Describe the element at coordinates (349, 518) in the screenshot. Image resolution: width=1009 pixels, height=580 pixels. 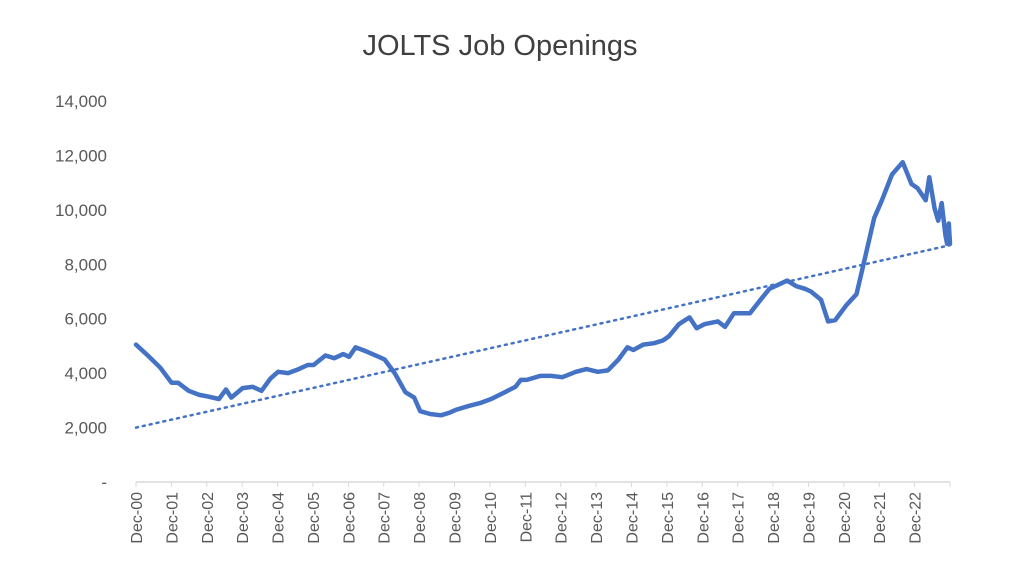
I see `x-tick-label: Dec-06` at that location.